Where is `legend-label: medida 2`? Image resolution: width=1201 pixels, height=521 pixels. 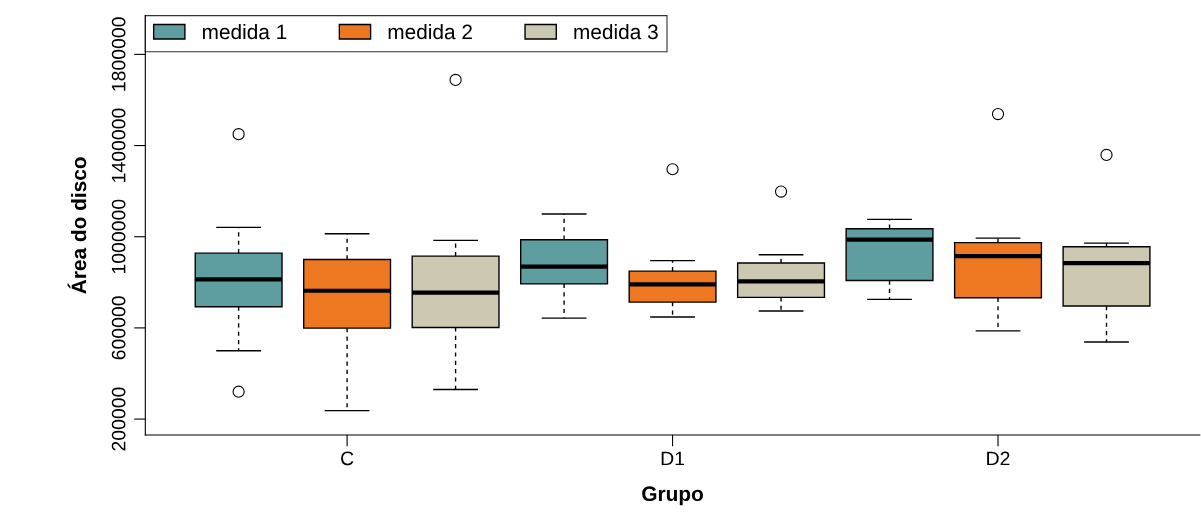 legend-label: medida 2 is located at coordinates (430, 31).